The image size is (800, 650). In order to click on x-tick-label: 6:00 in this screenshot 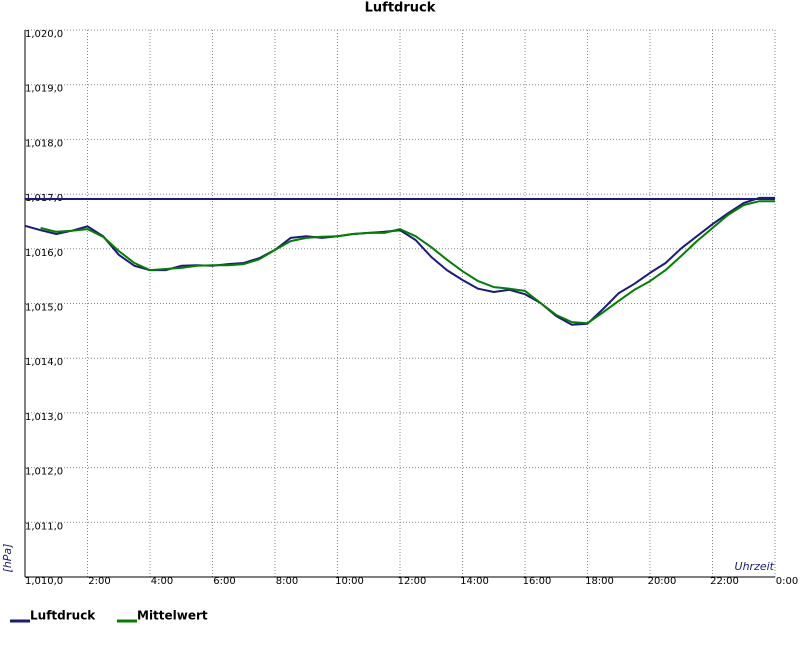, I will do `click(224, 581)`.